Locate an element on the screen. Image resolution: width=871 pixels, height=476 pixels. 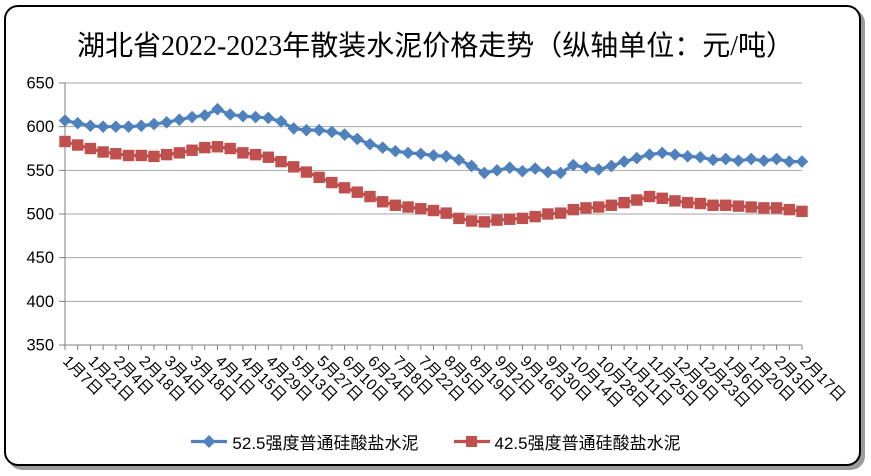
legend-label-42-5: 42.5强度普通硅酸盐水泥 is located at coordinates (587, 443).